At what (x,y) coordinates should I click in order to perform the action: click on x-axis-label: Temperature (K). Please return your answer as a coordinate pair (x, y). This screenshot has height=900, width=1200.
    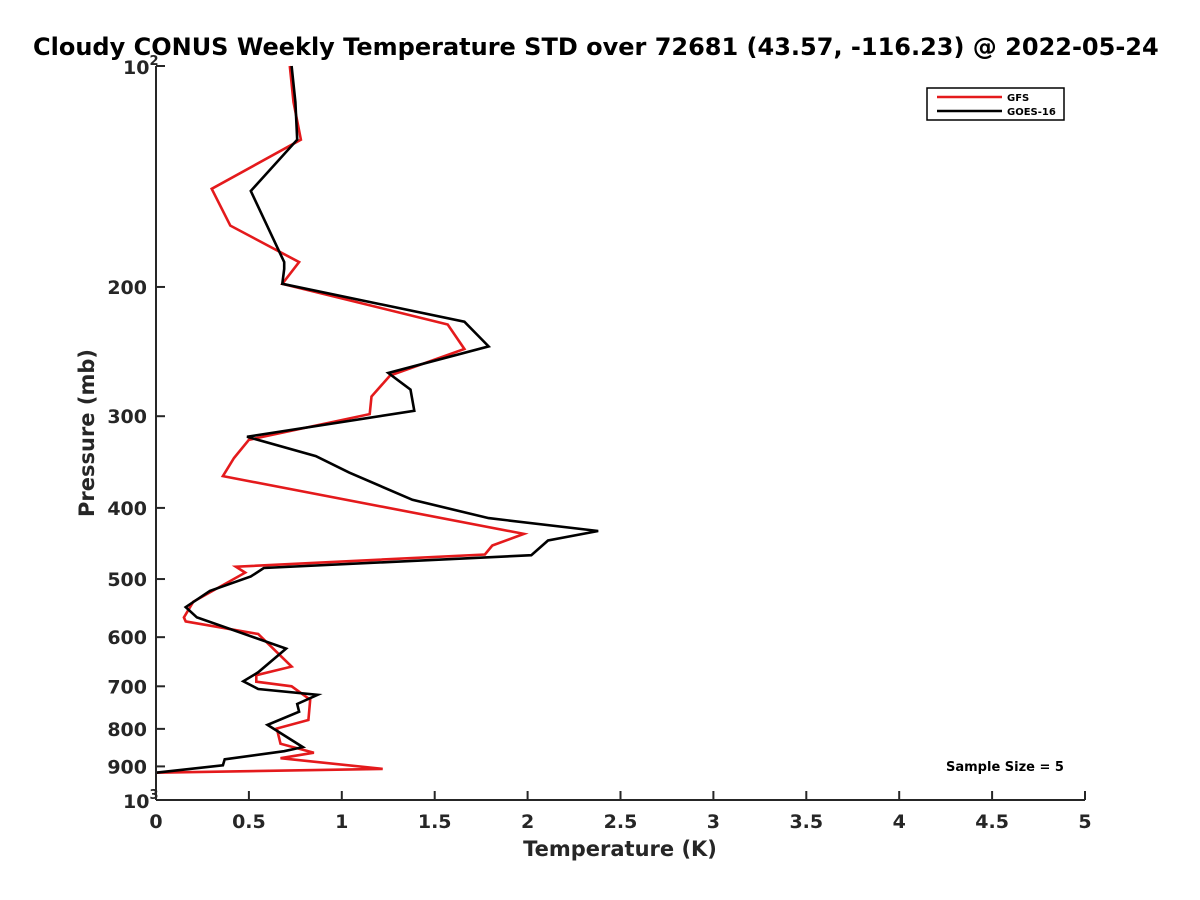
    Looking at the image, I should click on (620, 849).